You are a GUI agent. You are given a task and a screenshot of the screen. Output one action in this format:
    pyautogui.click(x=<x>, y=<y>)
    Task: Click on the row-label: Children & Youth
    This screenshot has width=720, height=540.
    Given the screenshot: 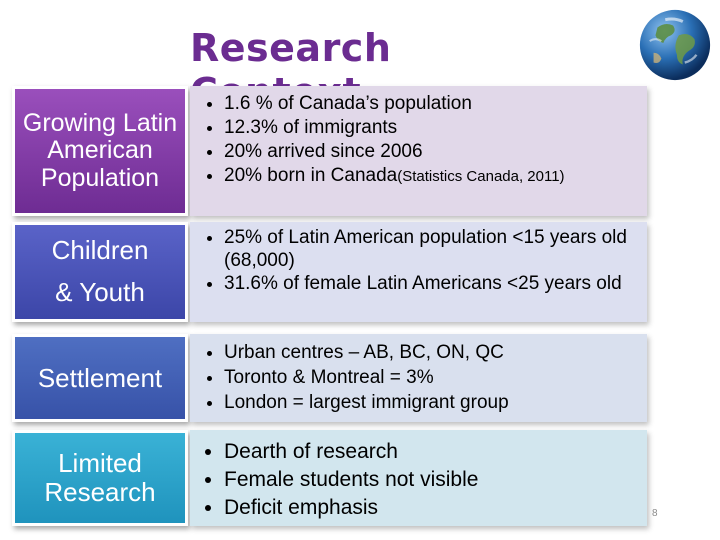 What is the action you would take?
    pyautogui.click(x=100, y=272)
    